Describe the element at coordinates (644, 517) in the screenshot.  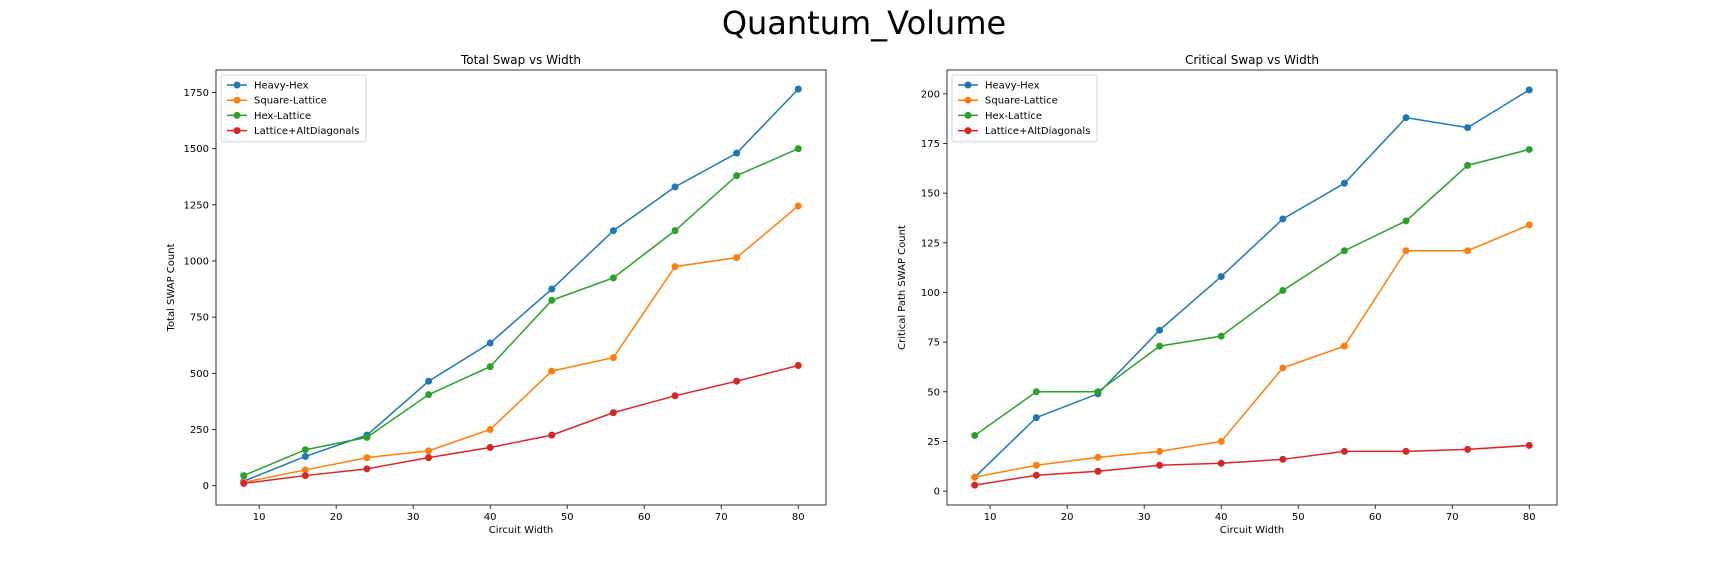
I see `x-tick-label: 60` at that location.